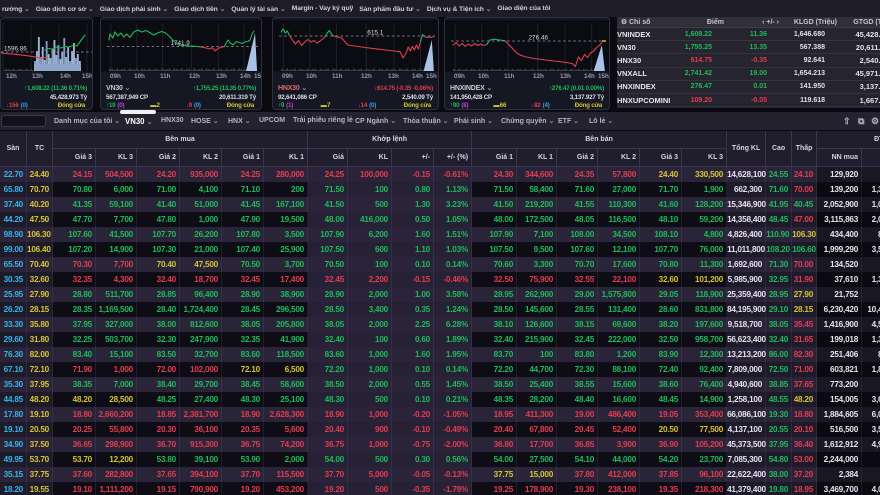  What do you see at coordinates (15, 49) in the screenshot?
I see `svg-text: 1596.86` at bounding box center [15, 49].